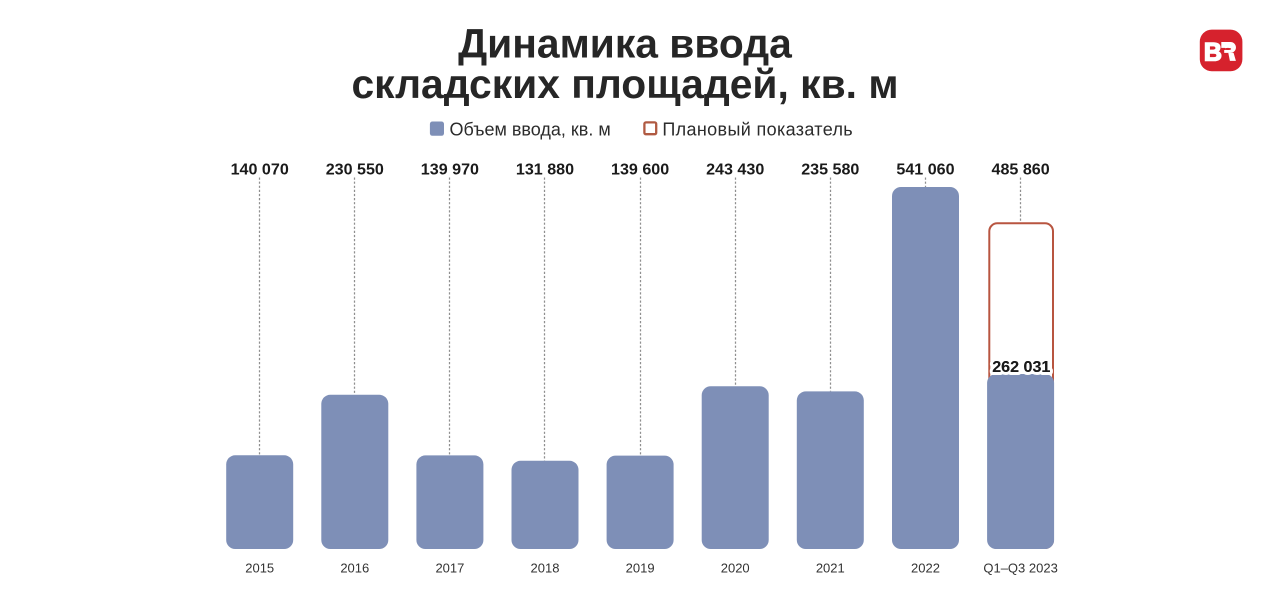  I want to click on svg-text: 2021, so click(830, 568).